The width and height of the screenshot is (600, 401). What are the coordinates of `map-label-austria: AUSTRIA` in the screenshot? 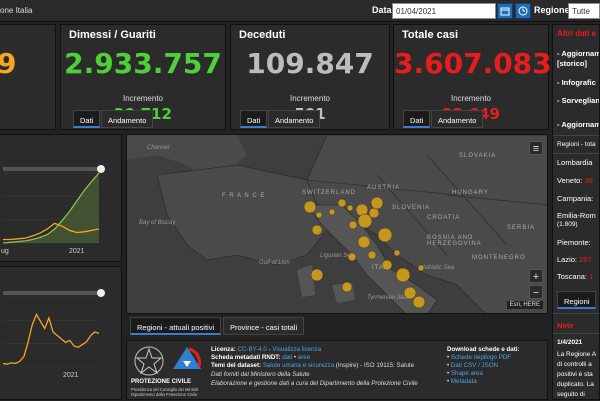 It's located at (384, 188).